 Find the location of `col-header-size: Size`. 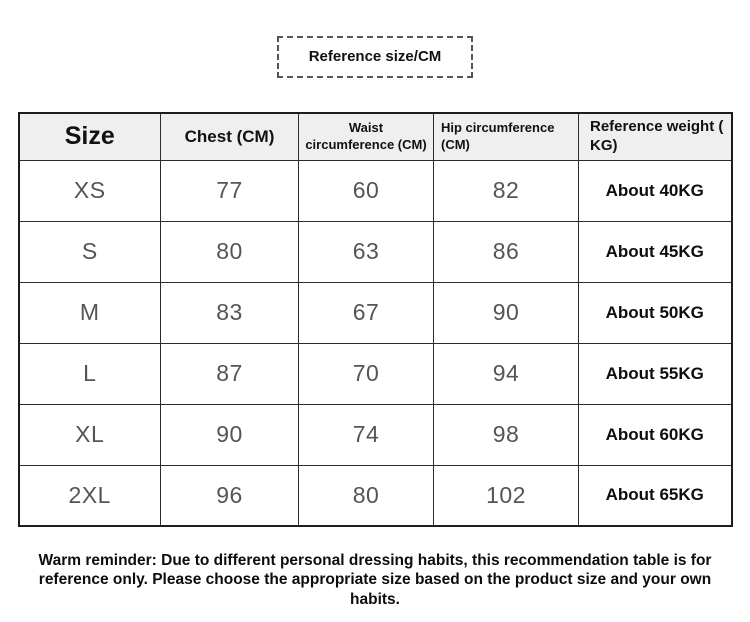

col-header-size: Size is located at coordinates (89, 136).